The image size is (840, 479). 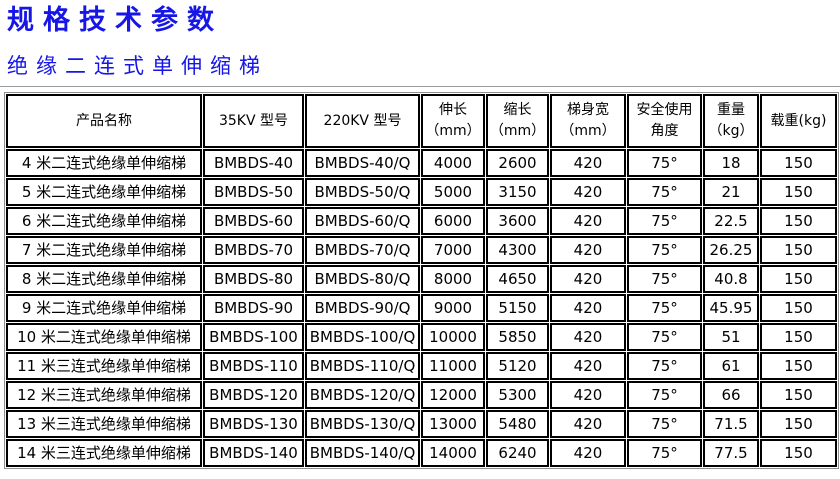 I want to click on cell-extended-mm: 14000, so click(x=453, y=453).